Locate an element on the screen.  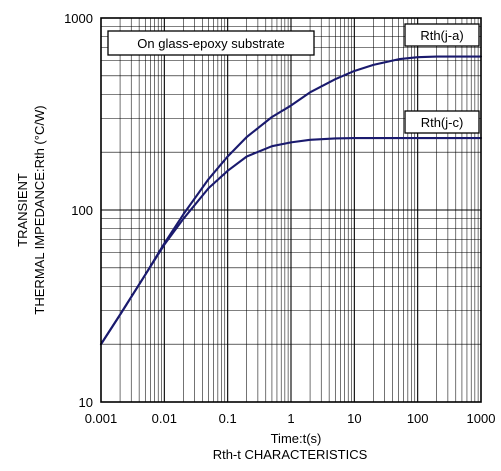
chart-caption: Rth-t CHARACTERISTICS is located at coordinates (290, 454).